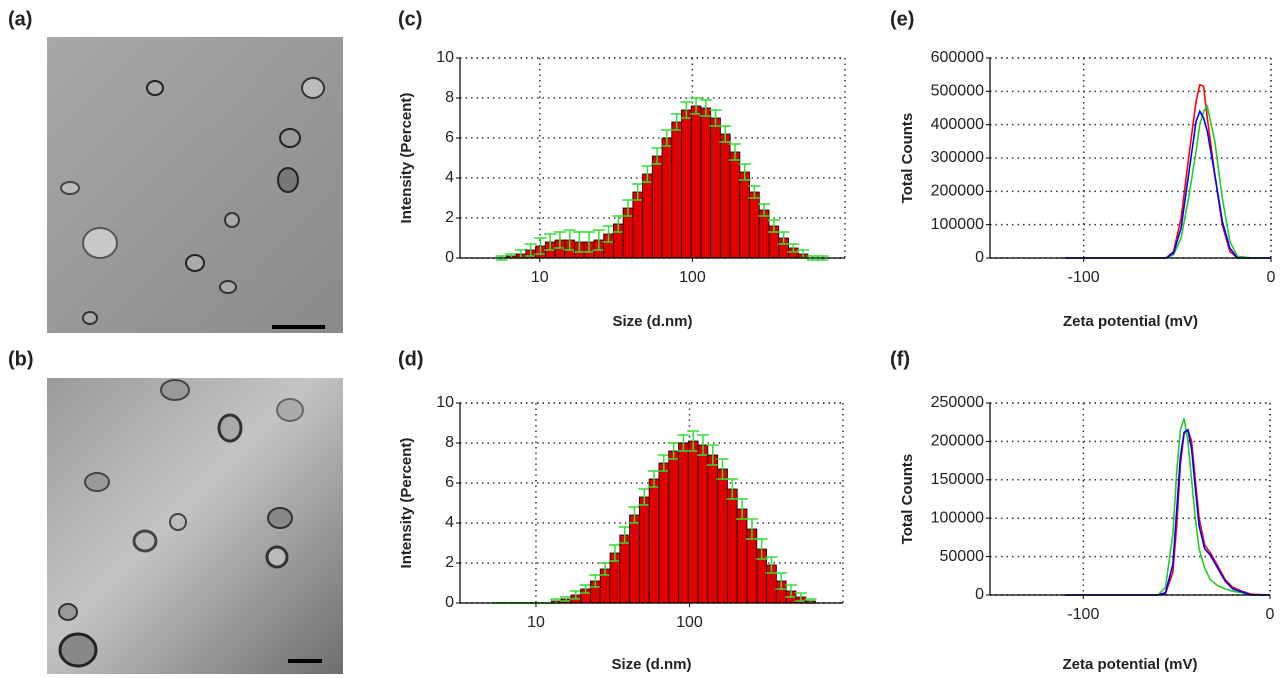 The width and height of the screenshot is (1287, 678). I want to click on y-tick-label: 50000, so click(962, 556).